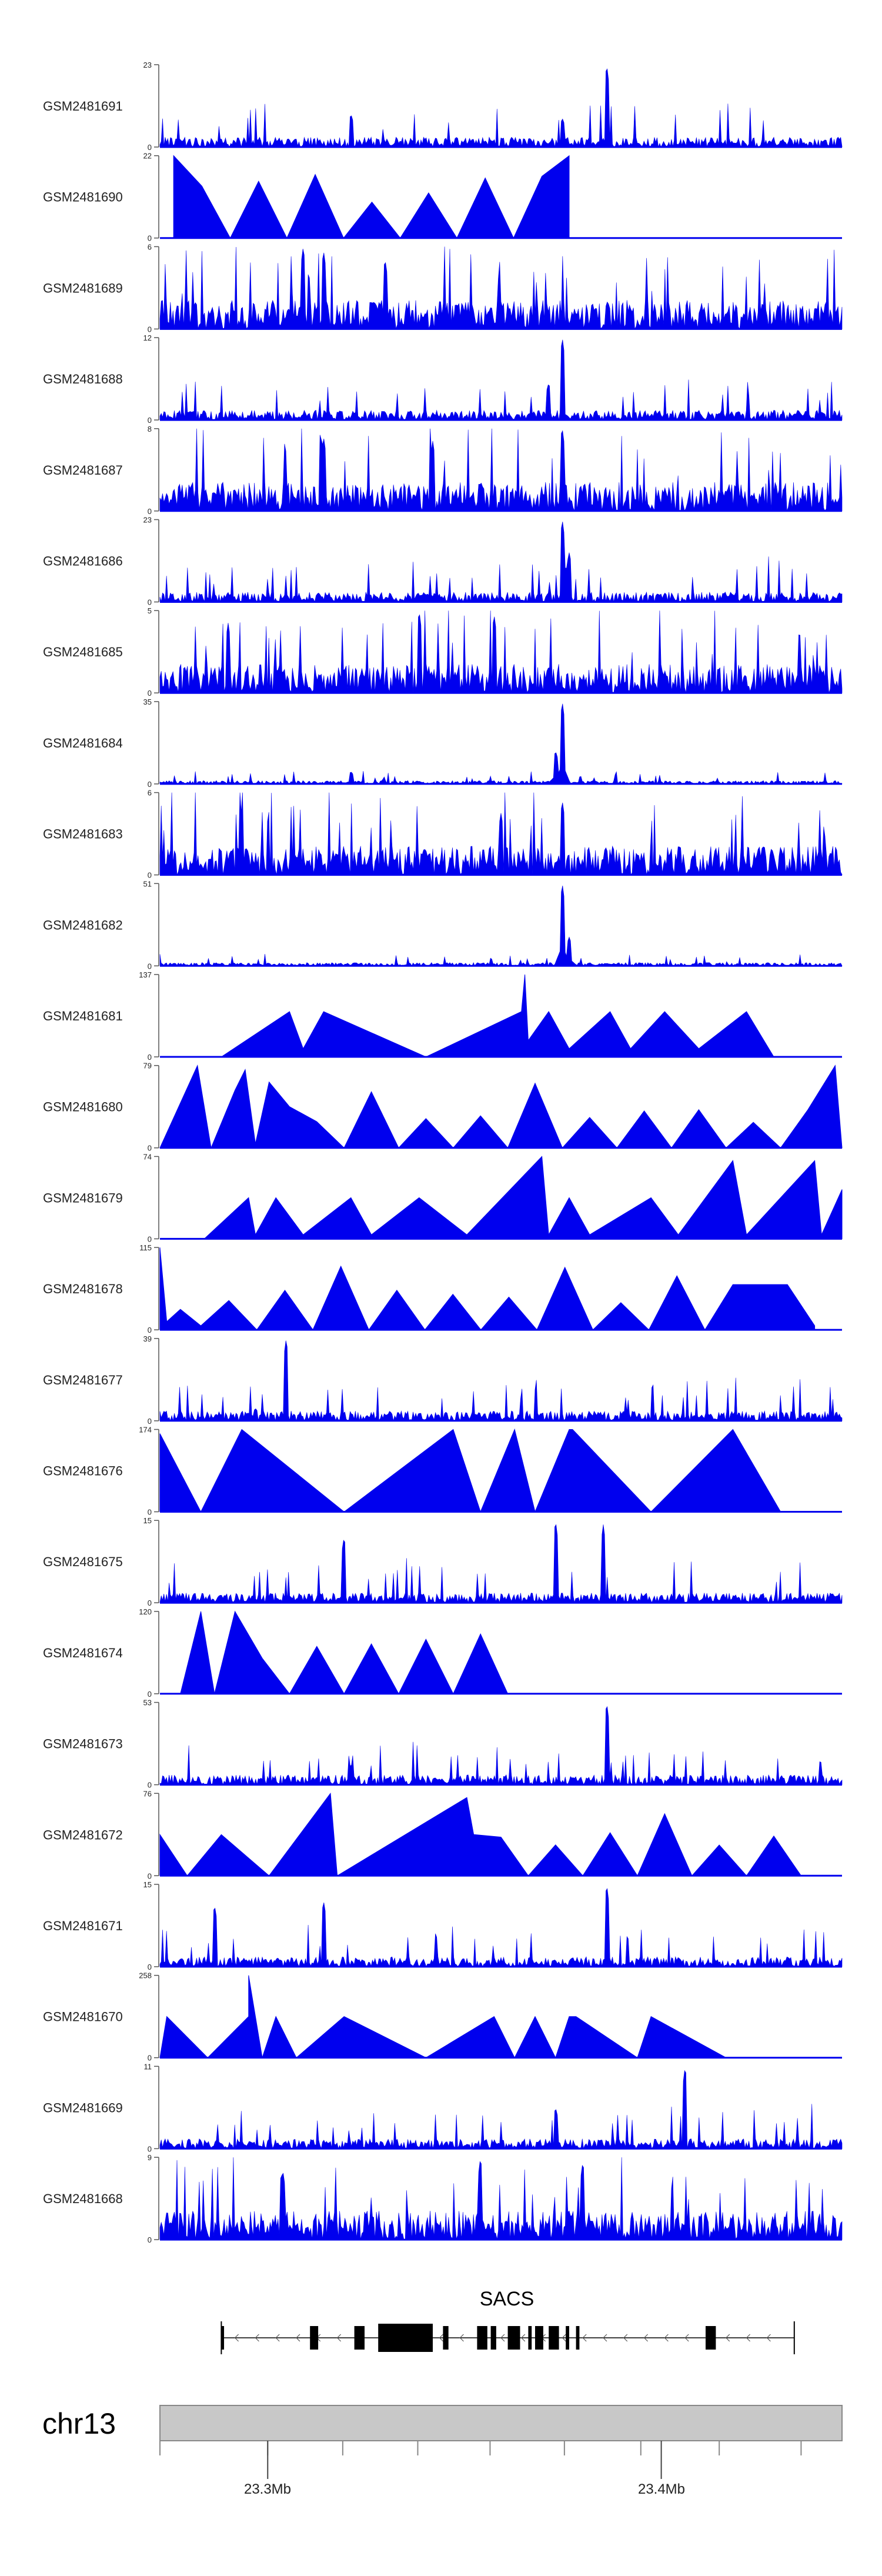  I want to click on track-GSM2481688: GSM2481688 12 0, so click(443, 379).